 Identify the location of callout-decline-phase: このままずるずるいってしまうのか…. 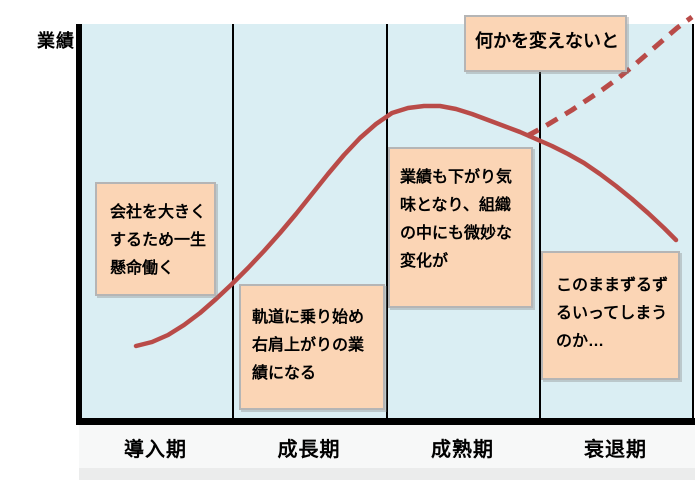
(610, 315).